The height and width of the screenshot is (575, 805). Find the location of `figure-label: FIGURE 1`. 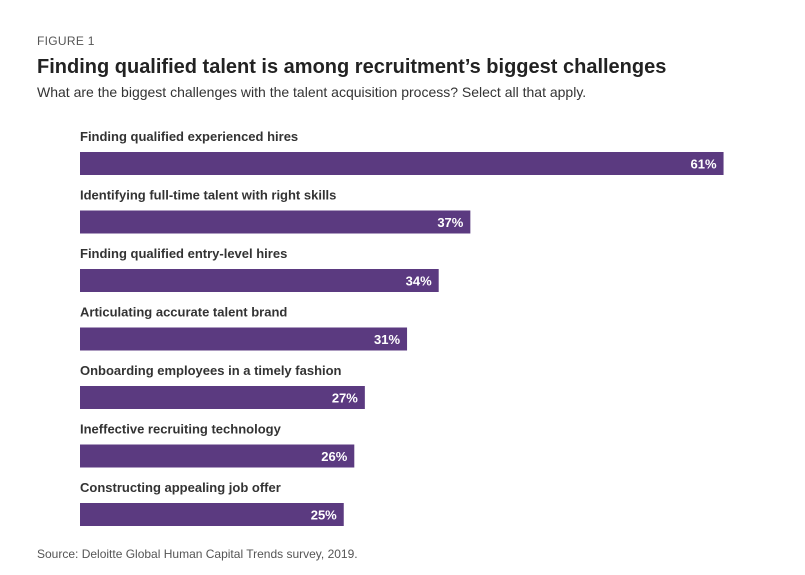

figure-label: FIGURE 1 is located at coordinates (66, 41).